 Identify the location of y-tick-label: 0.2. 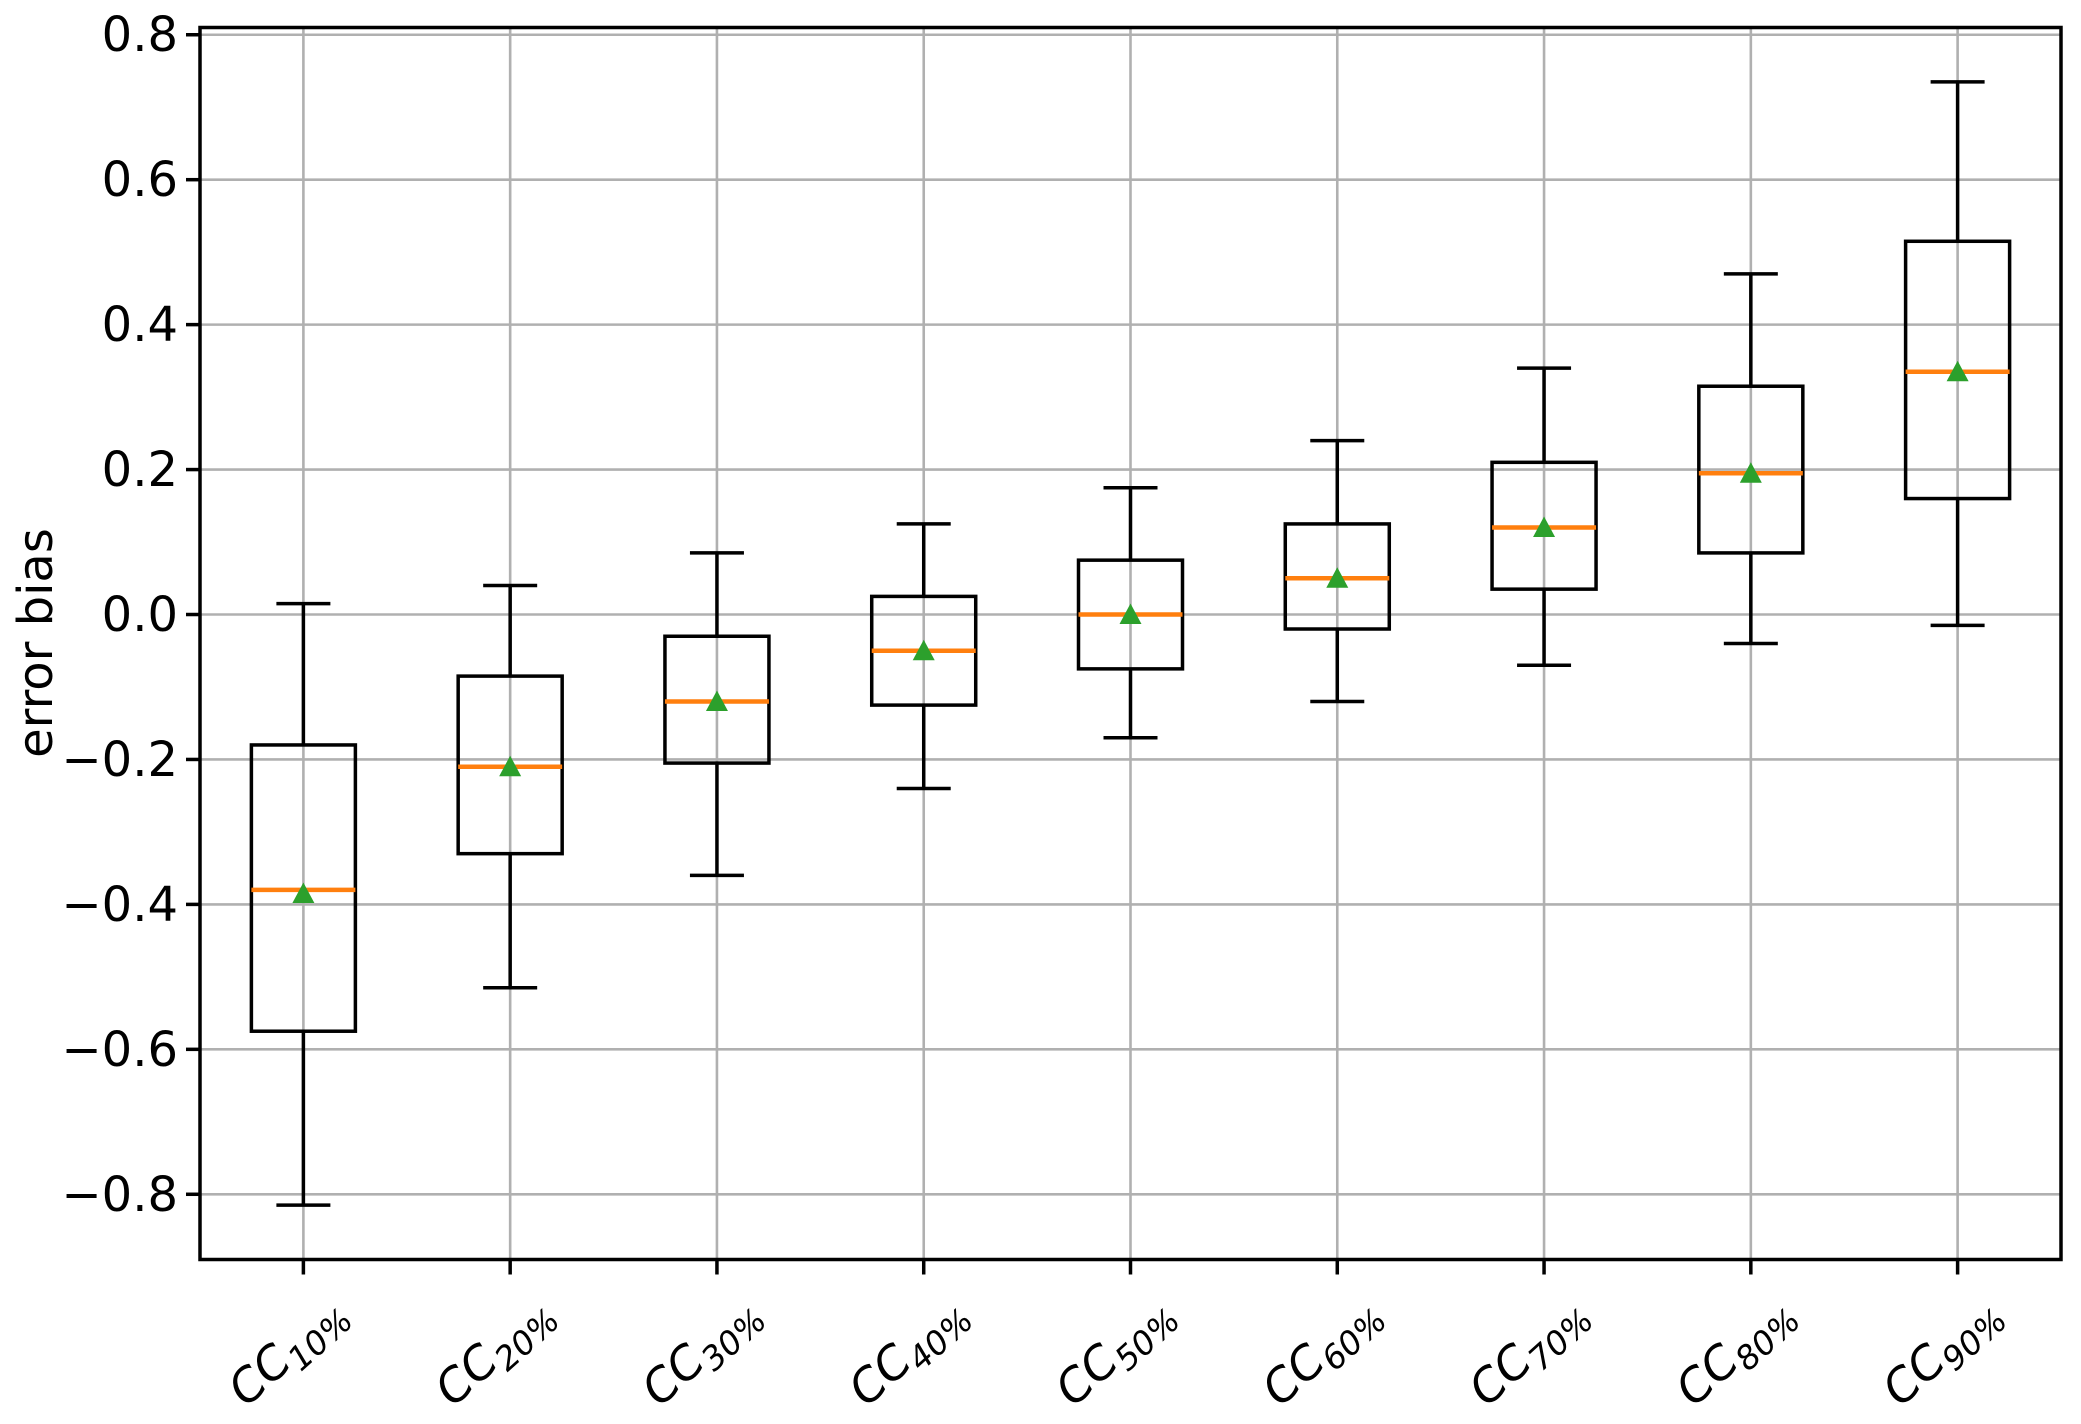
(140, 470).